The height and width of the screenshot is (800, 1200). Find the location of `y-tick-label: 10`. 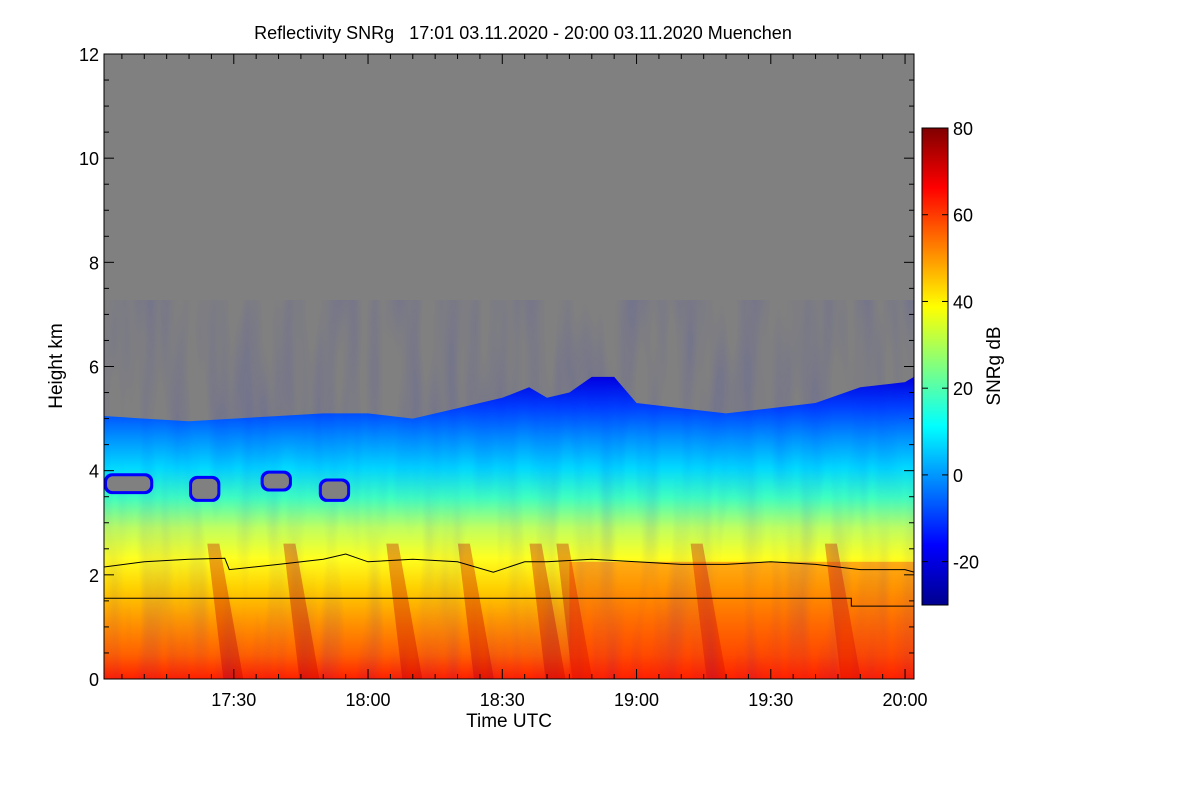

y-tick-label: 10 is located at coordinates (89, 159).